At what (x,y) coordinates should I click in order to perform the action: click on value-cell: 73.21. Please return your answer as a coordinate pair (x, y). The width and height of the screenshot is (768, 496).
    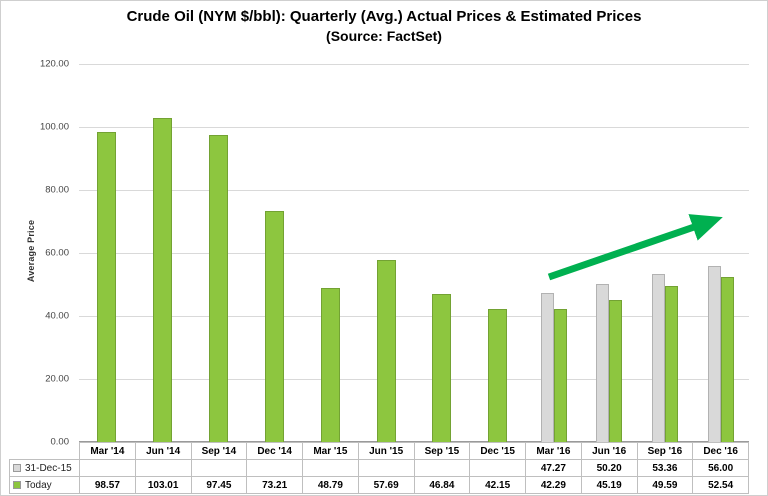
    Looking at the image, I should click on (274, 485).